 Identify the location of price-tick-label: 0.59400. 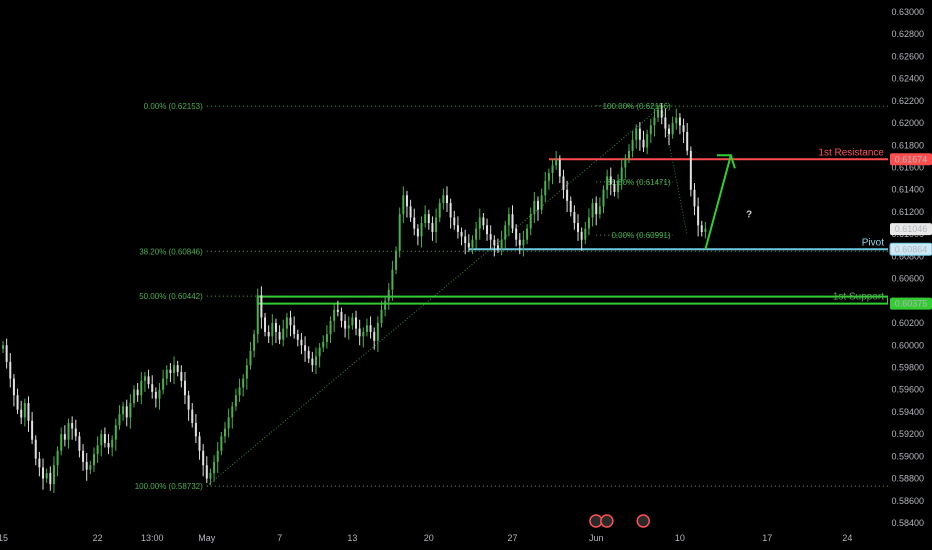
(907, 412).